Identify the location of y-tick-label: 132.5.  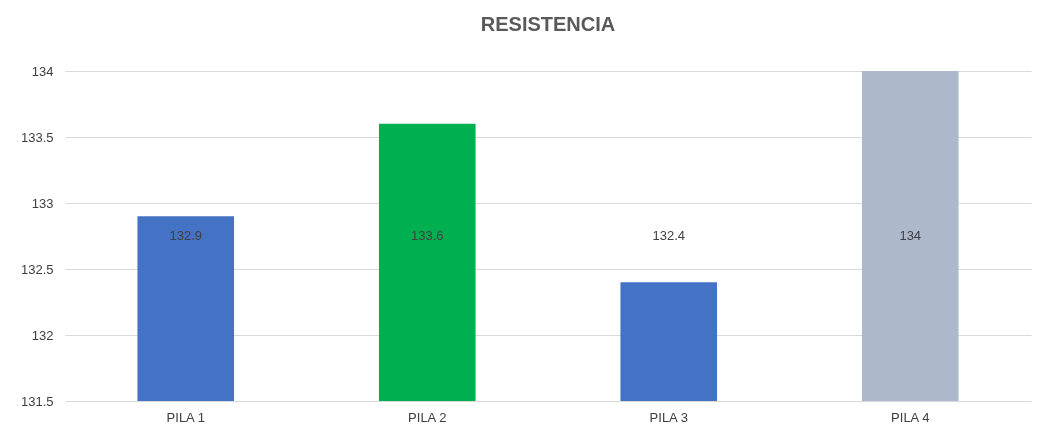
(37, 269).